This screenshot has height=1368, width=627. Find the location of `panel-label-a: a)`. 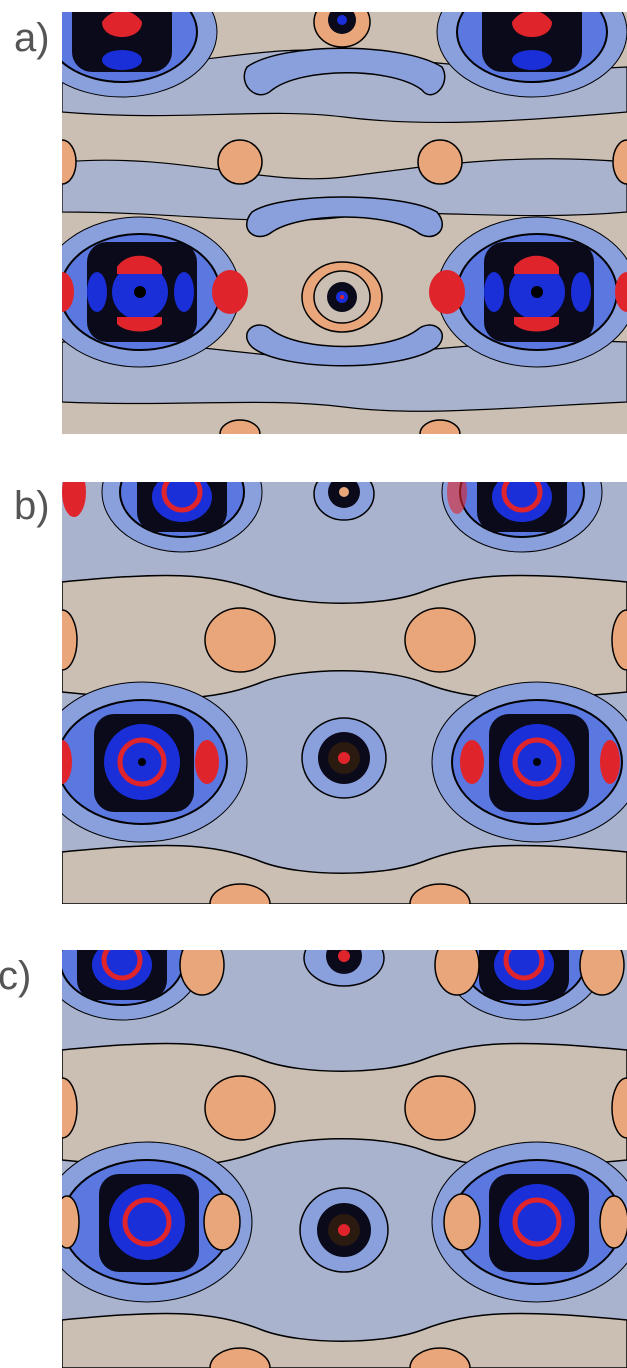

panel-label-a: a) is located at coordinates (32, 38).